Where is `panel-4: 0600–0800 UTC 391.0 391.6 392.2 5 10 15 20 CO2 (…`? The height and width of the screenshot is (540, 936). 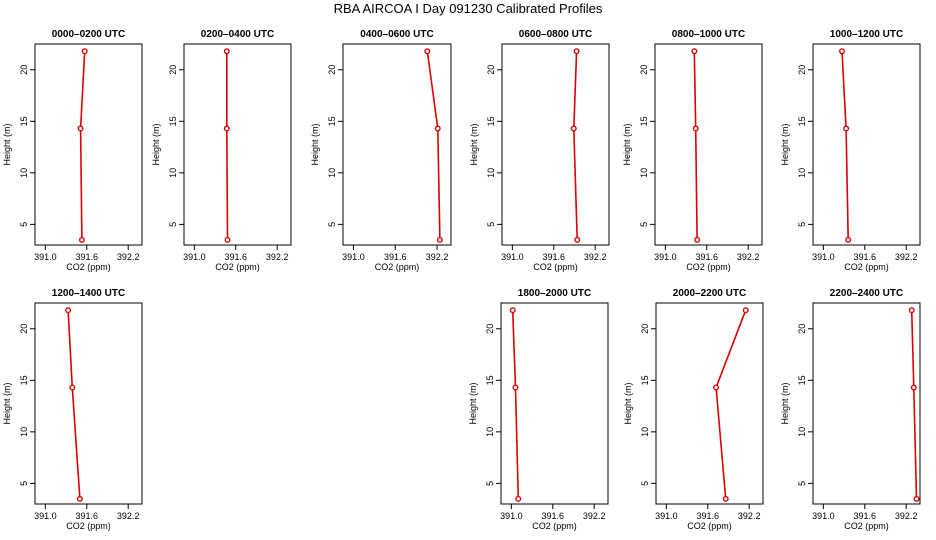 panel-4: 0600–0800 UTC 391.0 391.6 392.2 5 10 15 20 CO2 (… is located at coordinates (539, 150).